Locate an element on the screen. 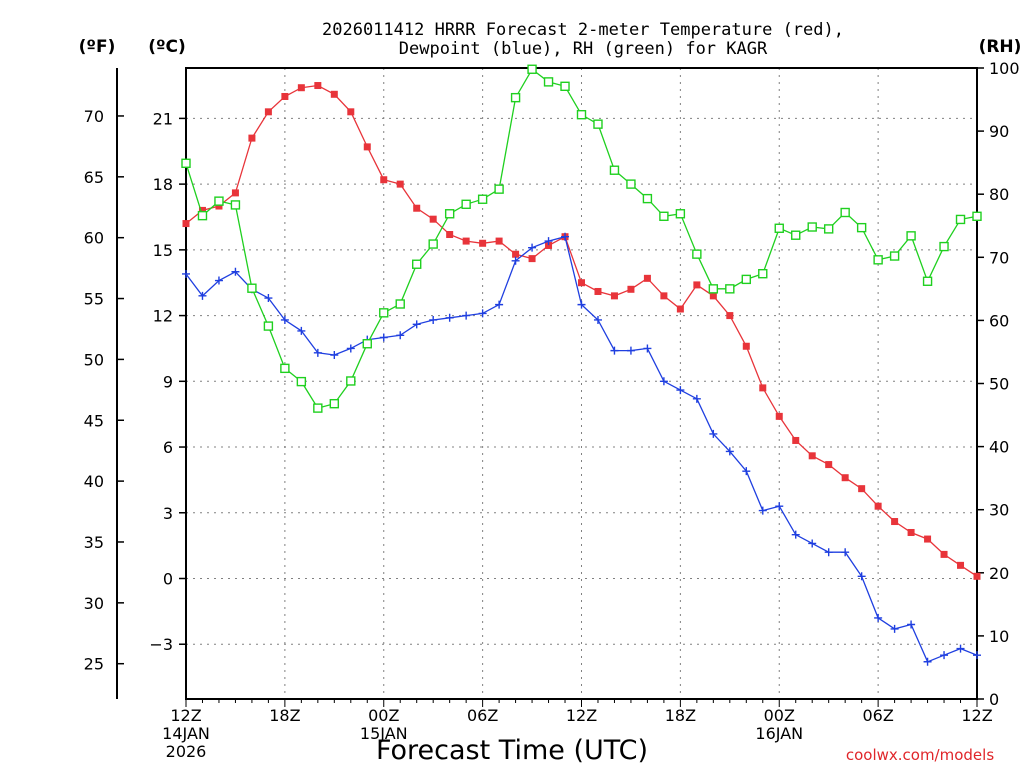 The width and height of the screenshot is (1024, 768). rh-tick-label: 100 is located at coordinates (1004, 68).